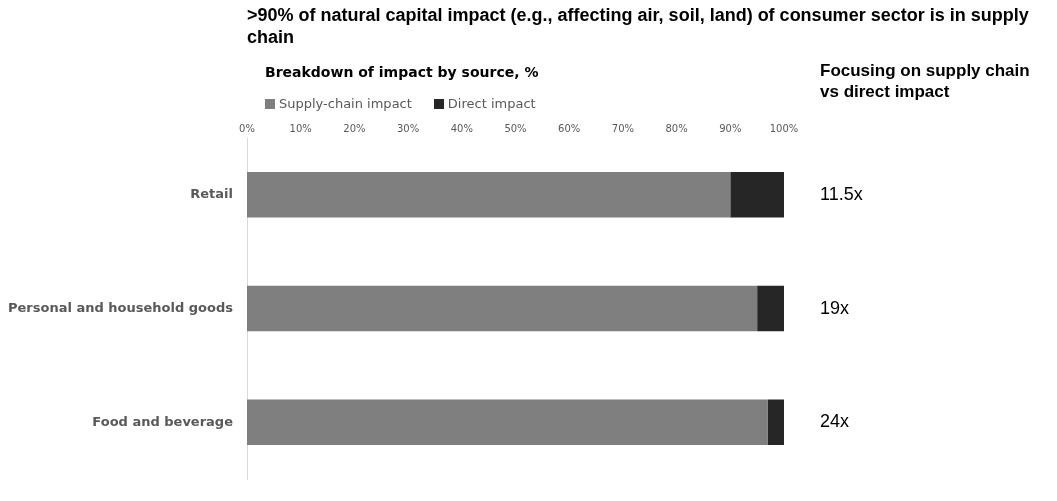 This screenshot has width=1057, height=501. Describe the element at coordinates (402, 72) in the screenshot. I see `chart-subtitle: Breakdown of impact by source, %` at that location.